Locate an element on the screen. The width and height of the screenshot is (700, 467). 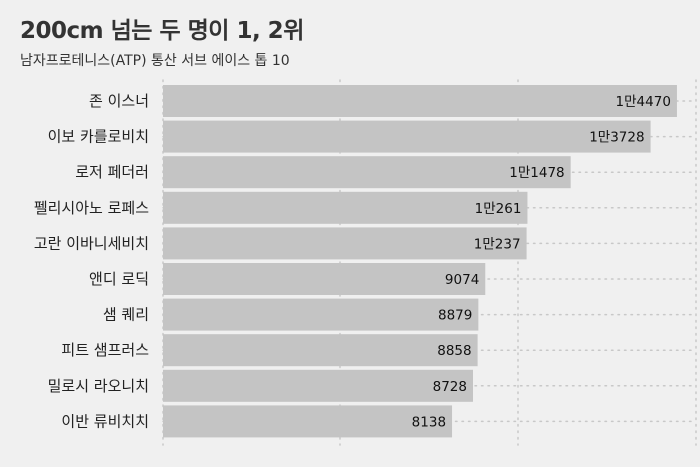
category-label: 앤디 로딕 is located at coordinates (119, 279).